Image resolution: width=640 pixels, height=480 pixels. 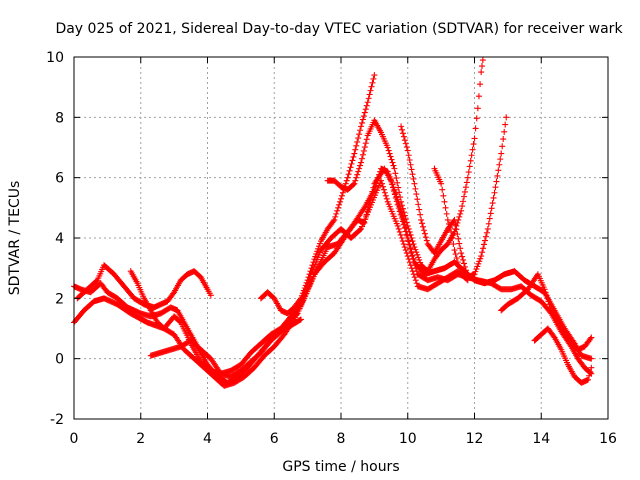 What do you see at coordinates (74, 439) in the screenshot?
I see `x-tick-label: 0` at bounding box center [74, 439].